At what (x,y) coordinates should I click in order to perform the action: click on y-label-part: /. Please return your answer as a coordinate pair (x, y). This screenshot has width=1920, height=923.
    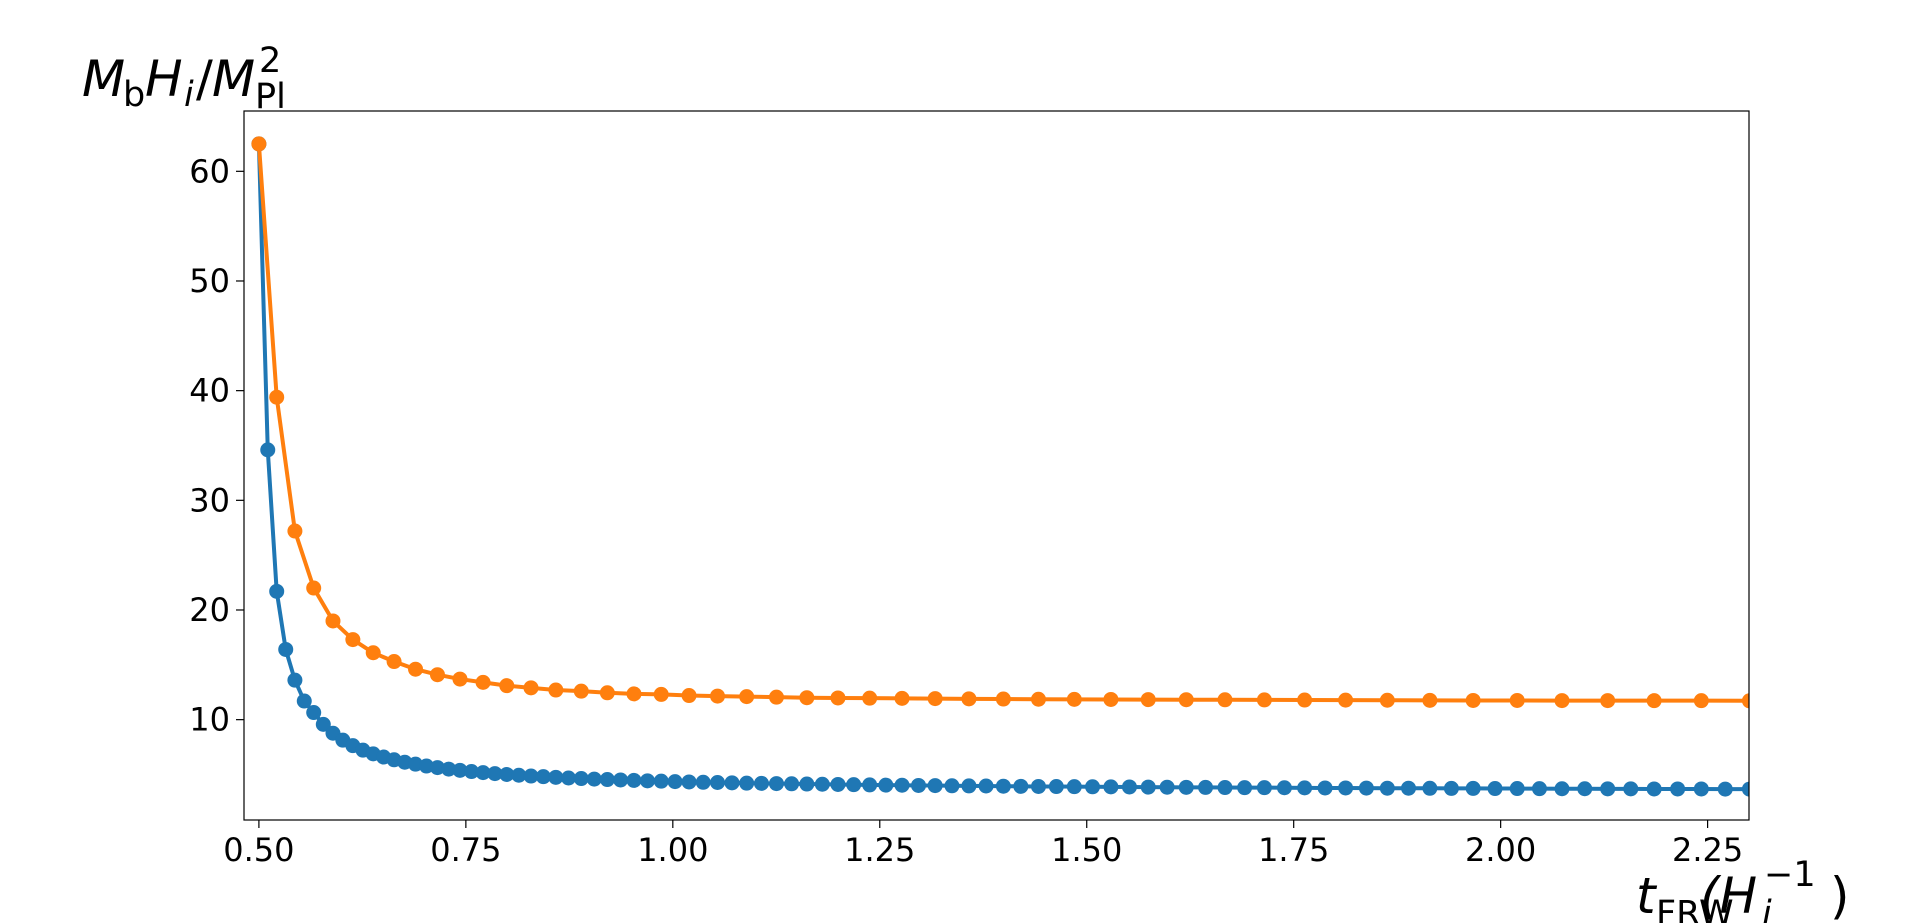
    Looking at the image, I should click on (204, 79).